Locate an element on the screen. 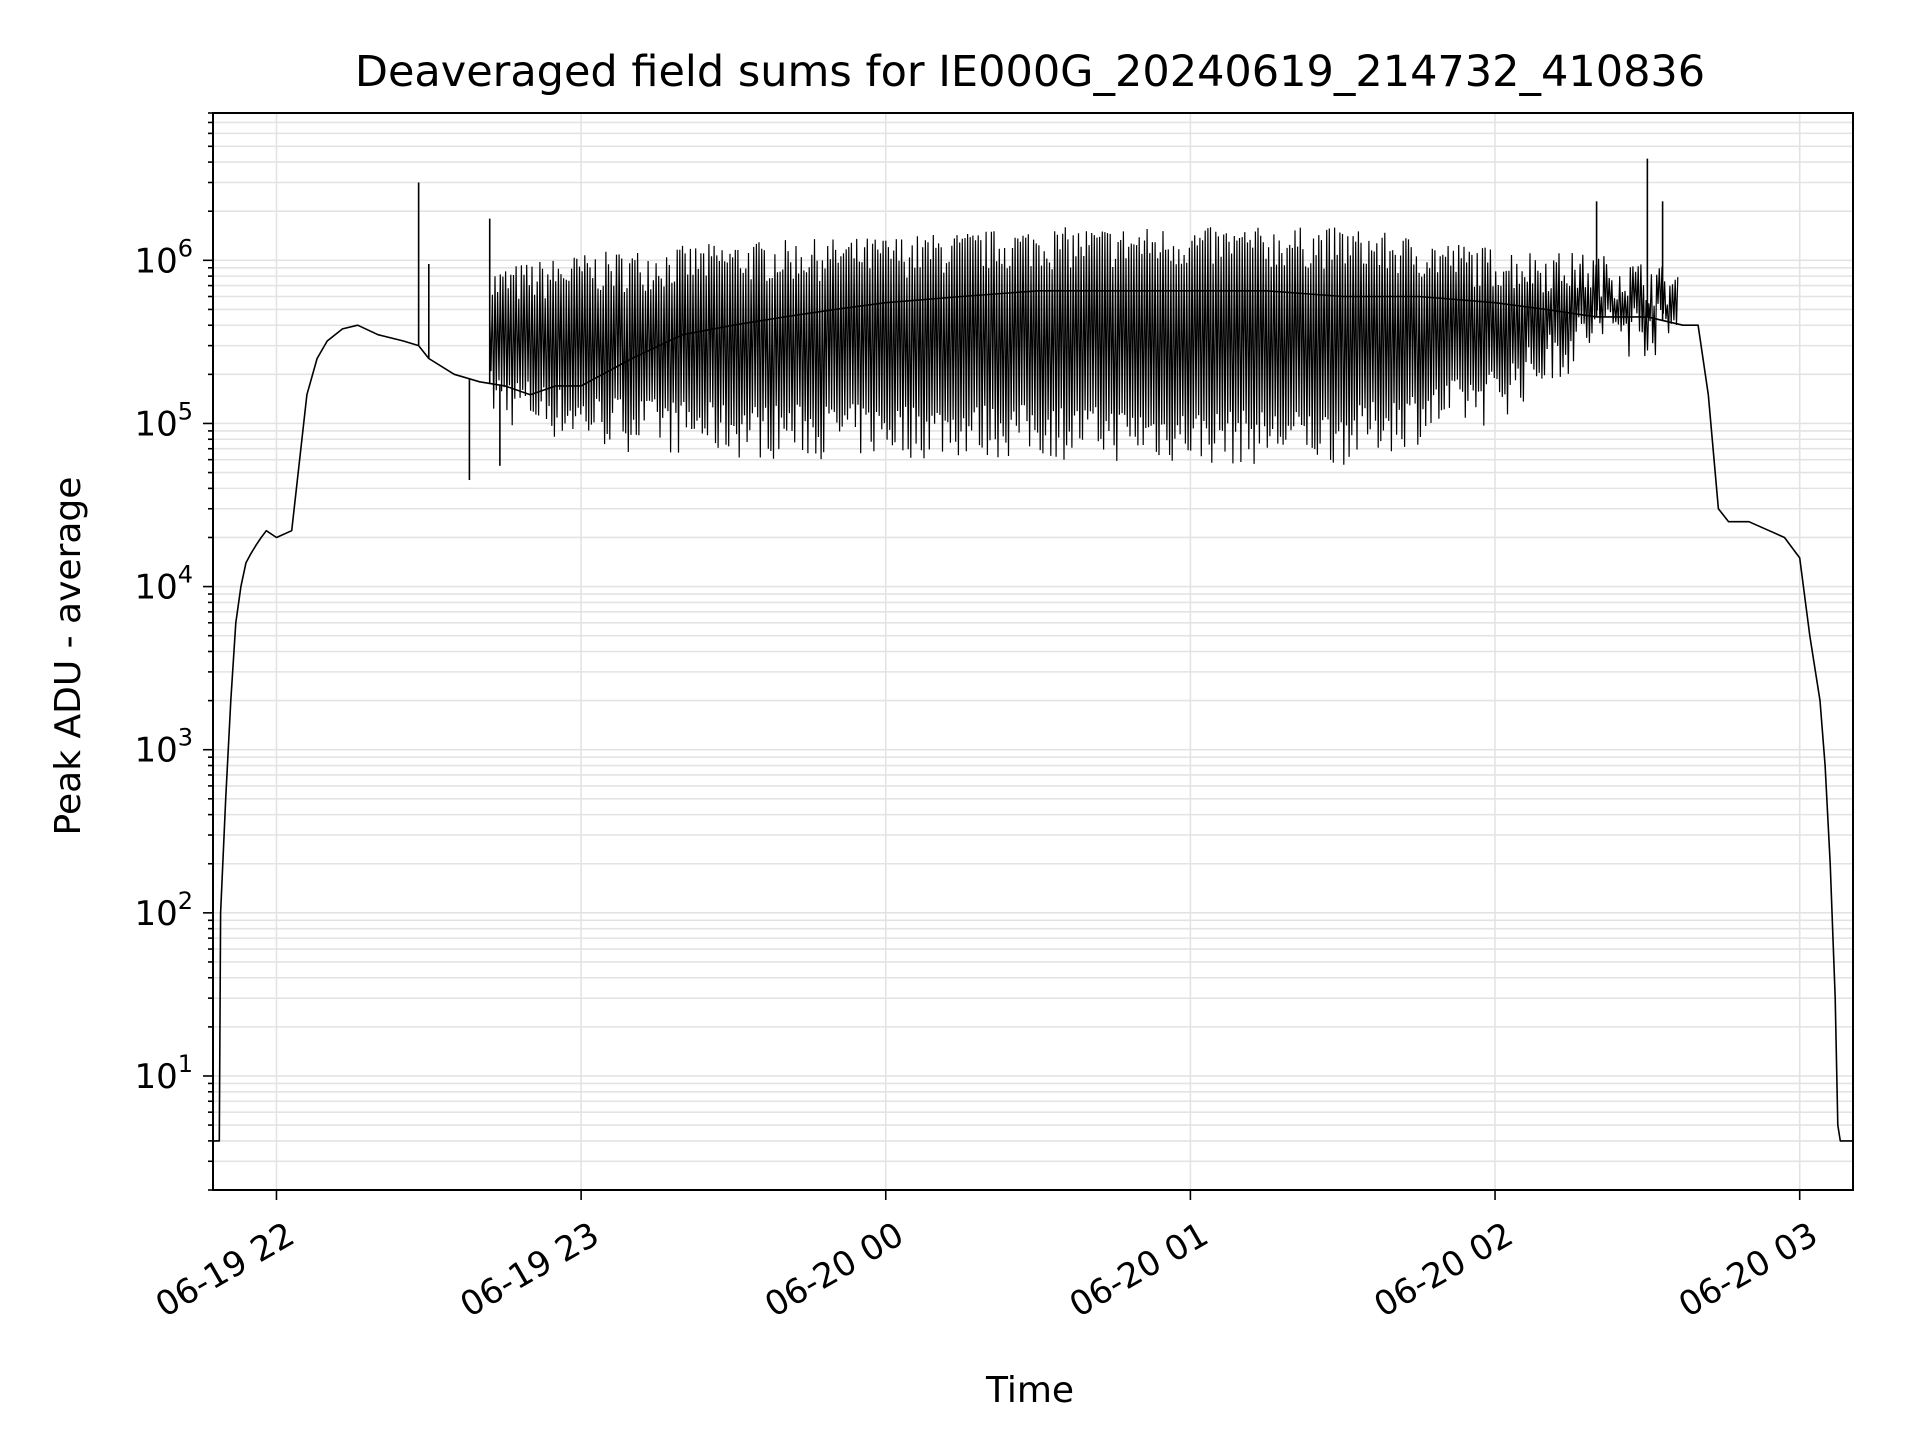 The image size is (1920, 1440). y-tick-label: 10⁵ is located at coordinates (163, 420).